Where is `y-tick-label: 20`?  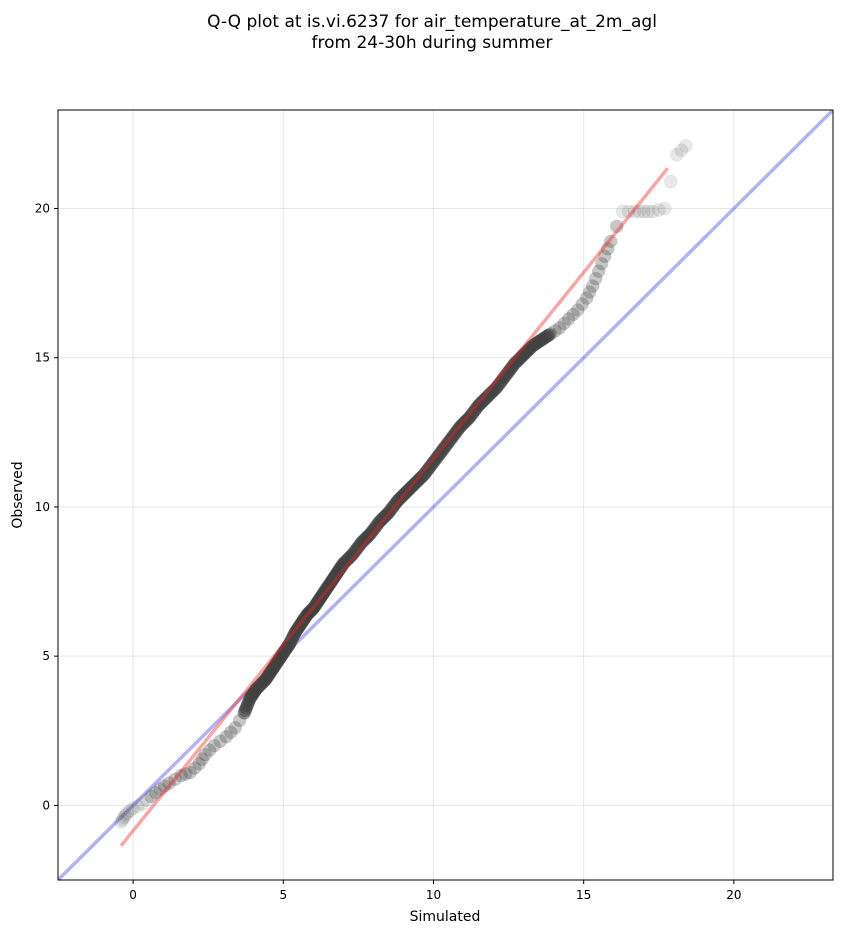
y-tick-label: 20 is located at coordinates (42, 208).